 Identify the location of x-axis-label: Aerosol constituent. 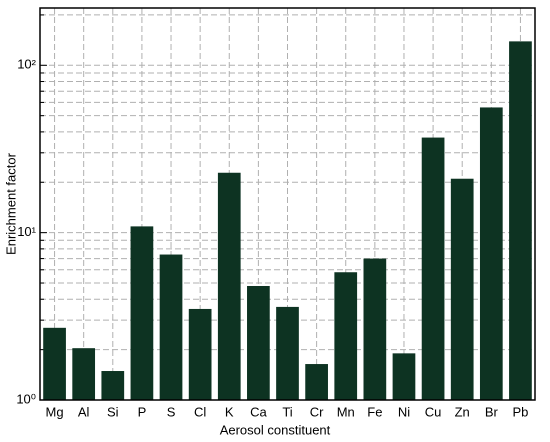
(275, 429).